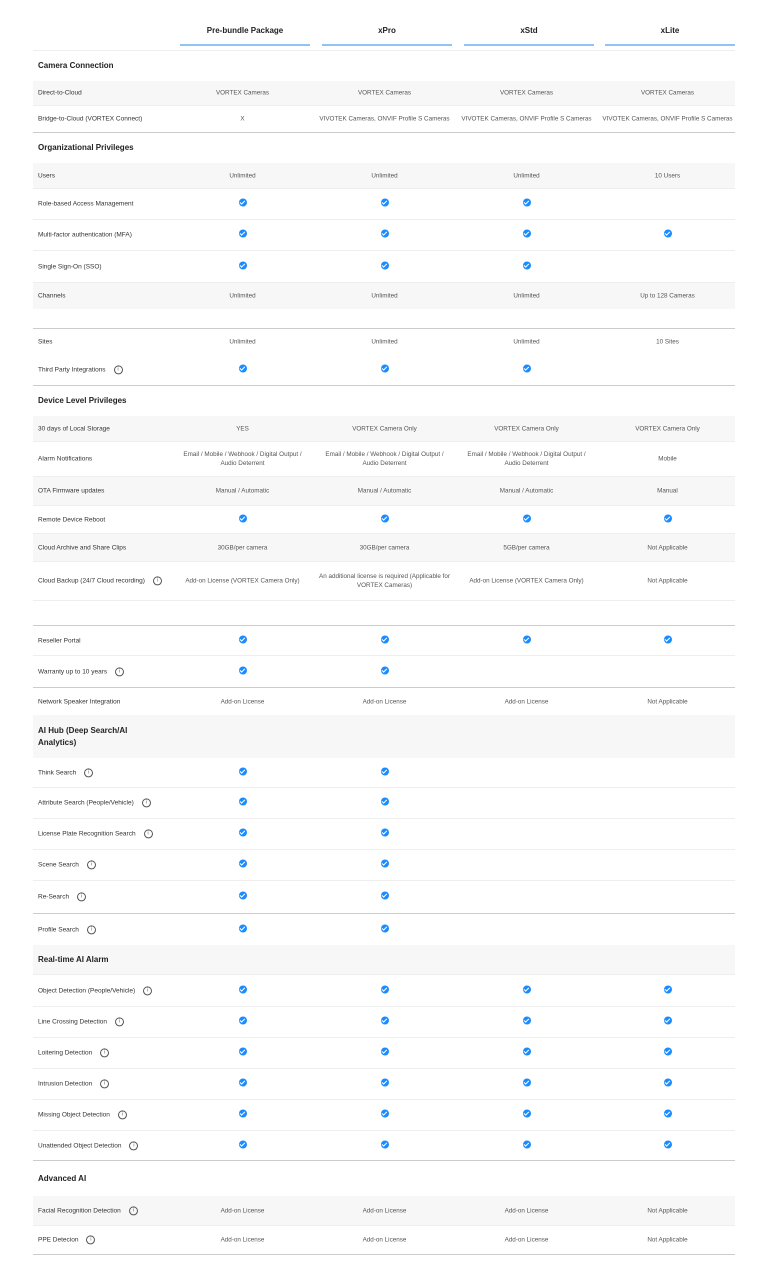  What do you see at coordinates (529, 36) in the screenshot?
I see `plan-header-xstd: xStd` at bounding box center [529, 36].